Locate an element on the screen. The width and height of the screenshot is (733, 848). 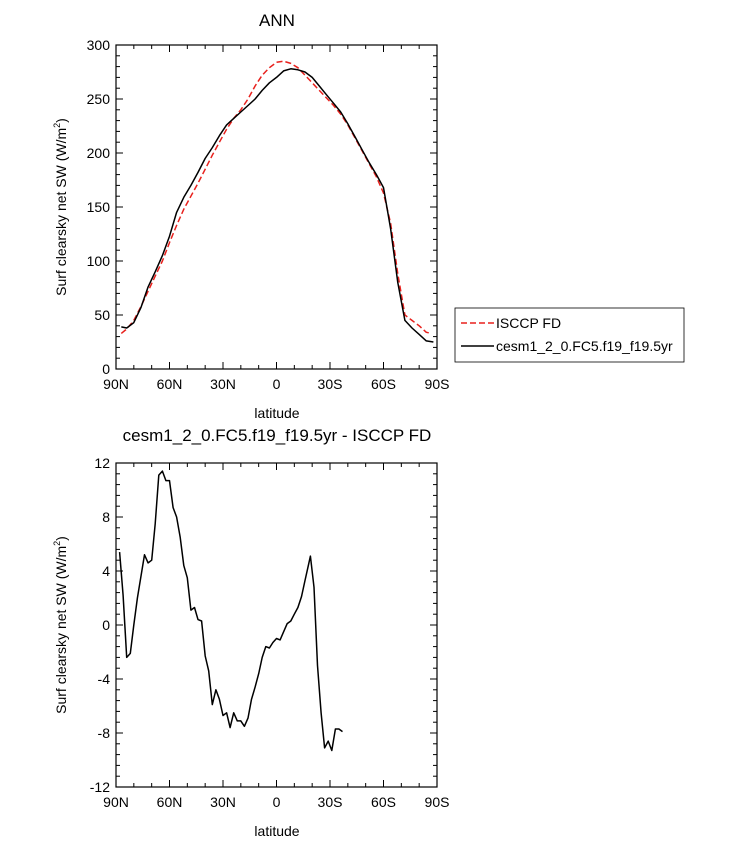
y-tick-label: 300 is located at coordinates (99, 45).